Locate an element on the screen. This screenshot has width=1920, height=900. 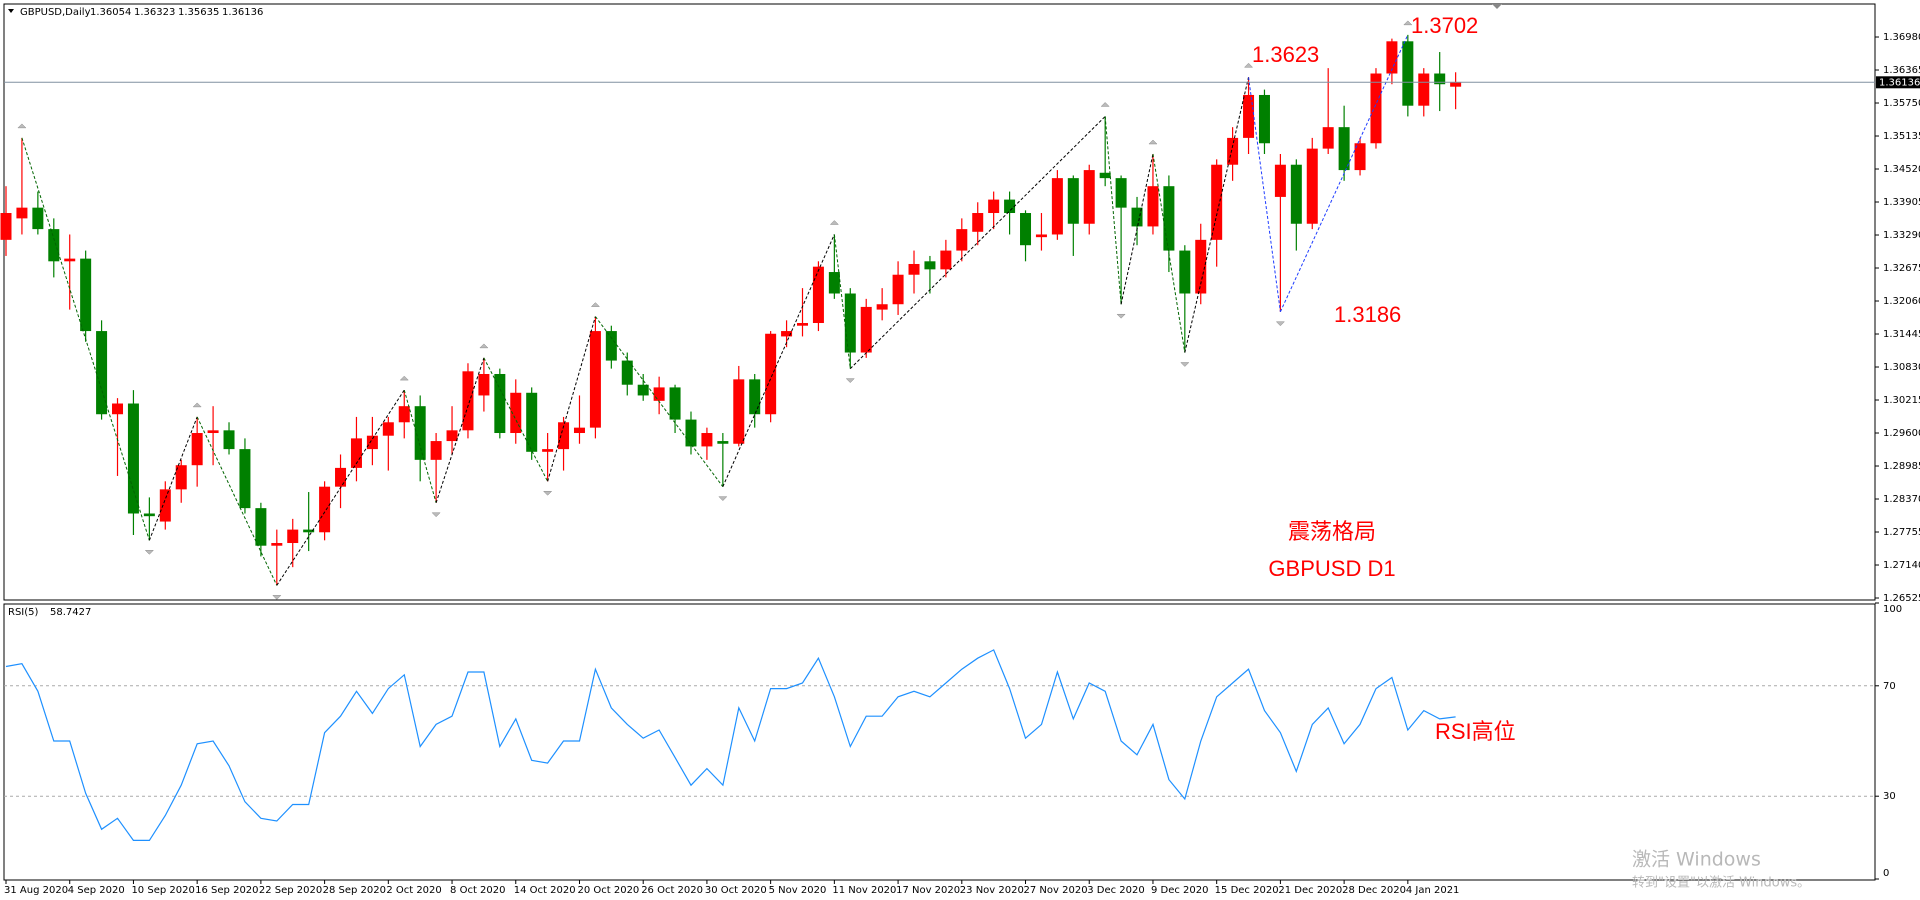
y-tick-label: 1.35135 is located at coordinates (1901, 136).